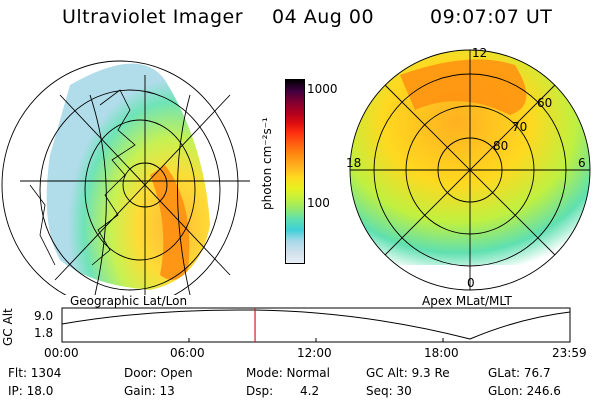 The image size is (600, 400). What do you see at coordinates (129, 301) in the screenshot?
I see `left-map-caption: Geographic Lat/Lon` at bounding box center [129, 301].